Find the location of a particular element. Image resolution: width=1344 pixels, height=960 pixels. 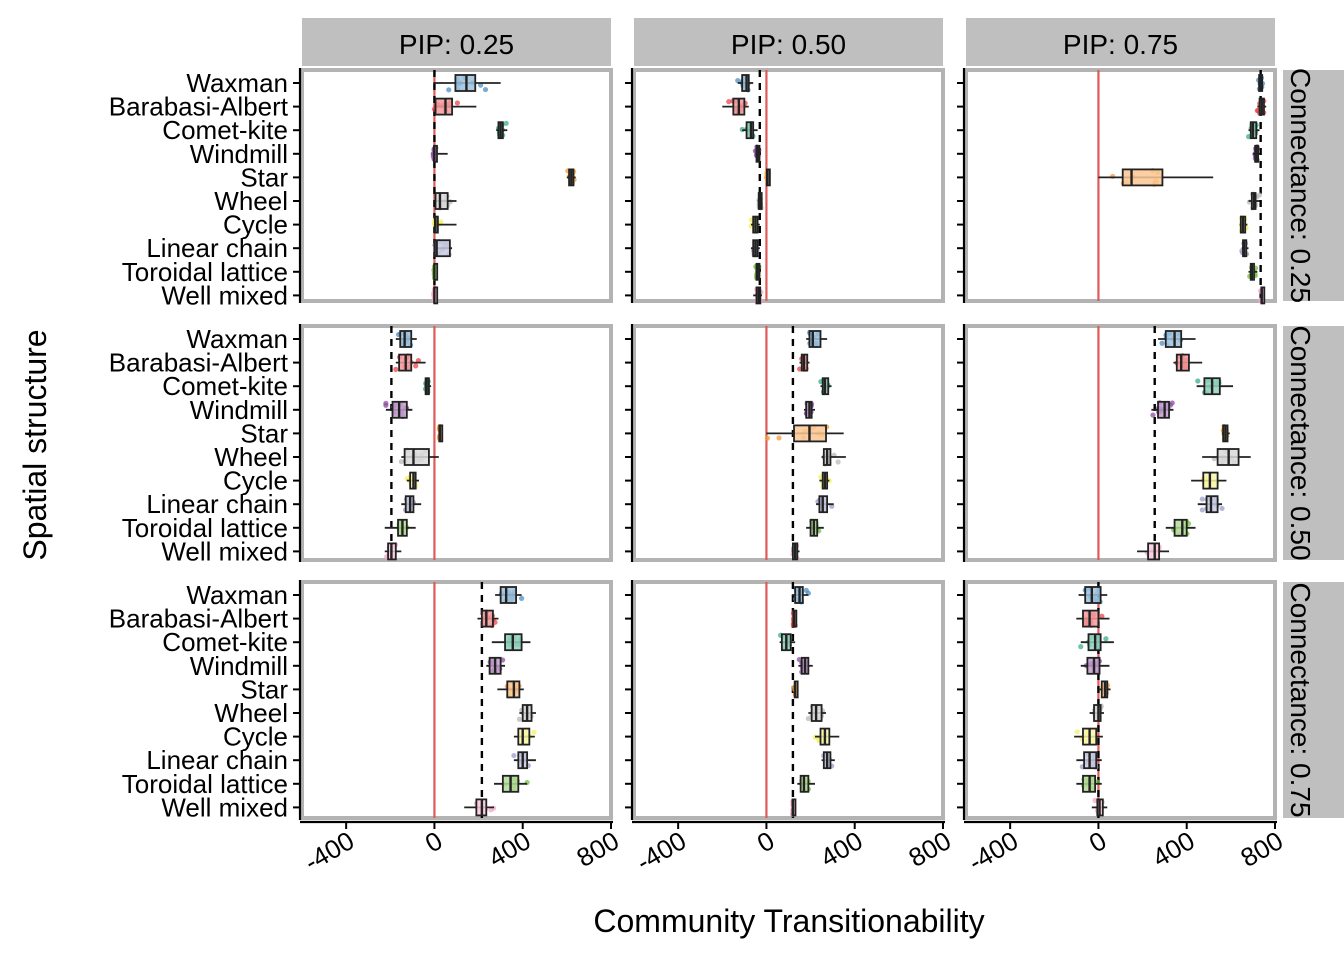

y-tick-label: Star is located at coordinates (264, 177).